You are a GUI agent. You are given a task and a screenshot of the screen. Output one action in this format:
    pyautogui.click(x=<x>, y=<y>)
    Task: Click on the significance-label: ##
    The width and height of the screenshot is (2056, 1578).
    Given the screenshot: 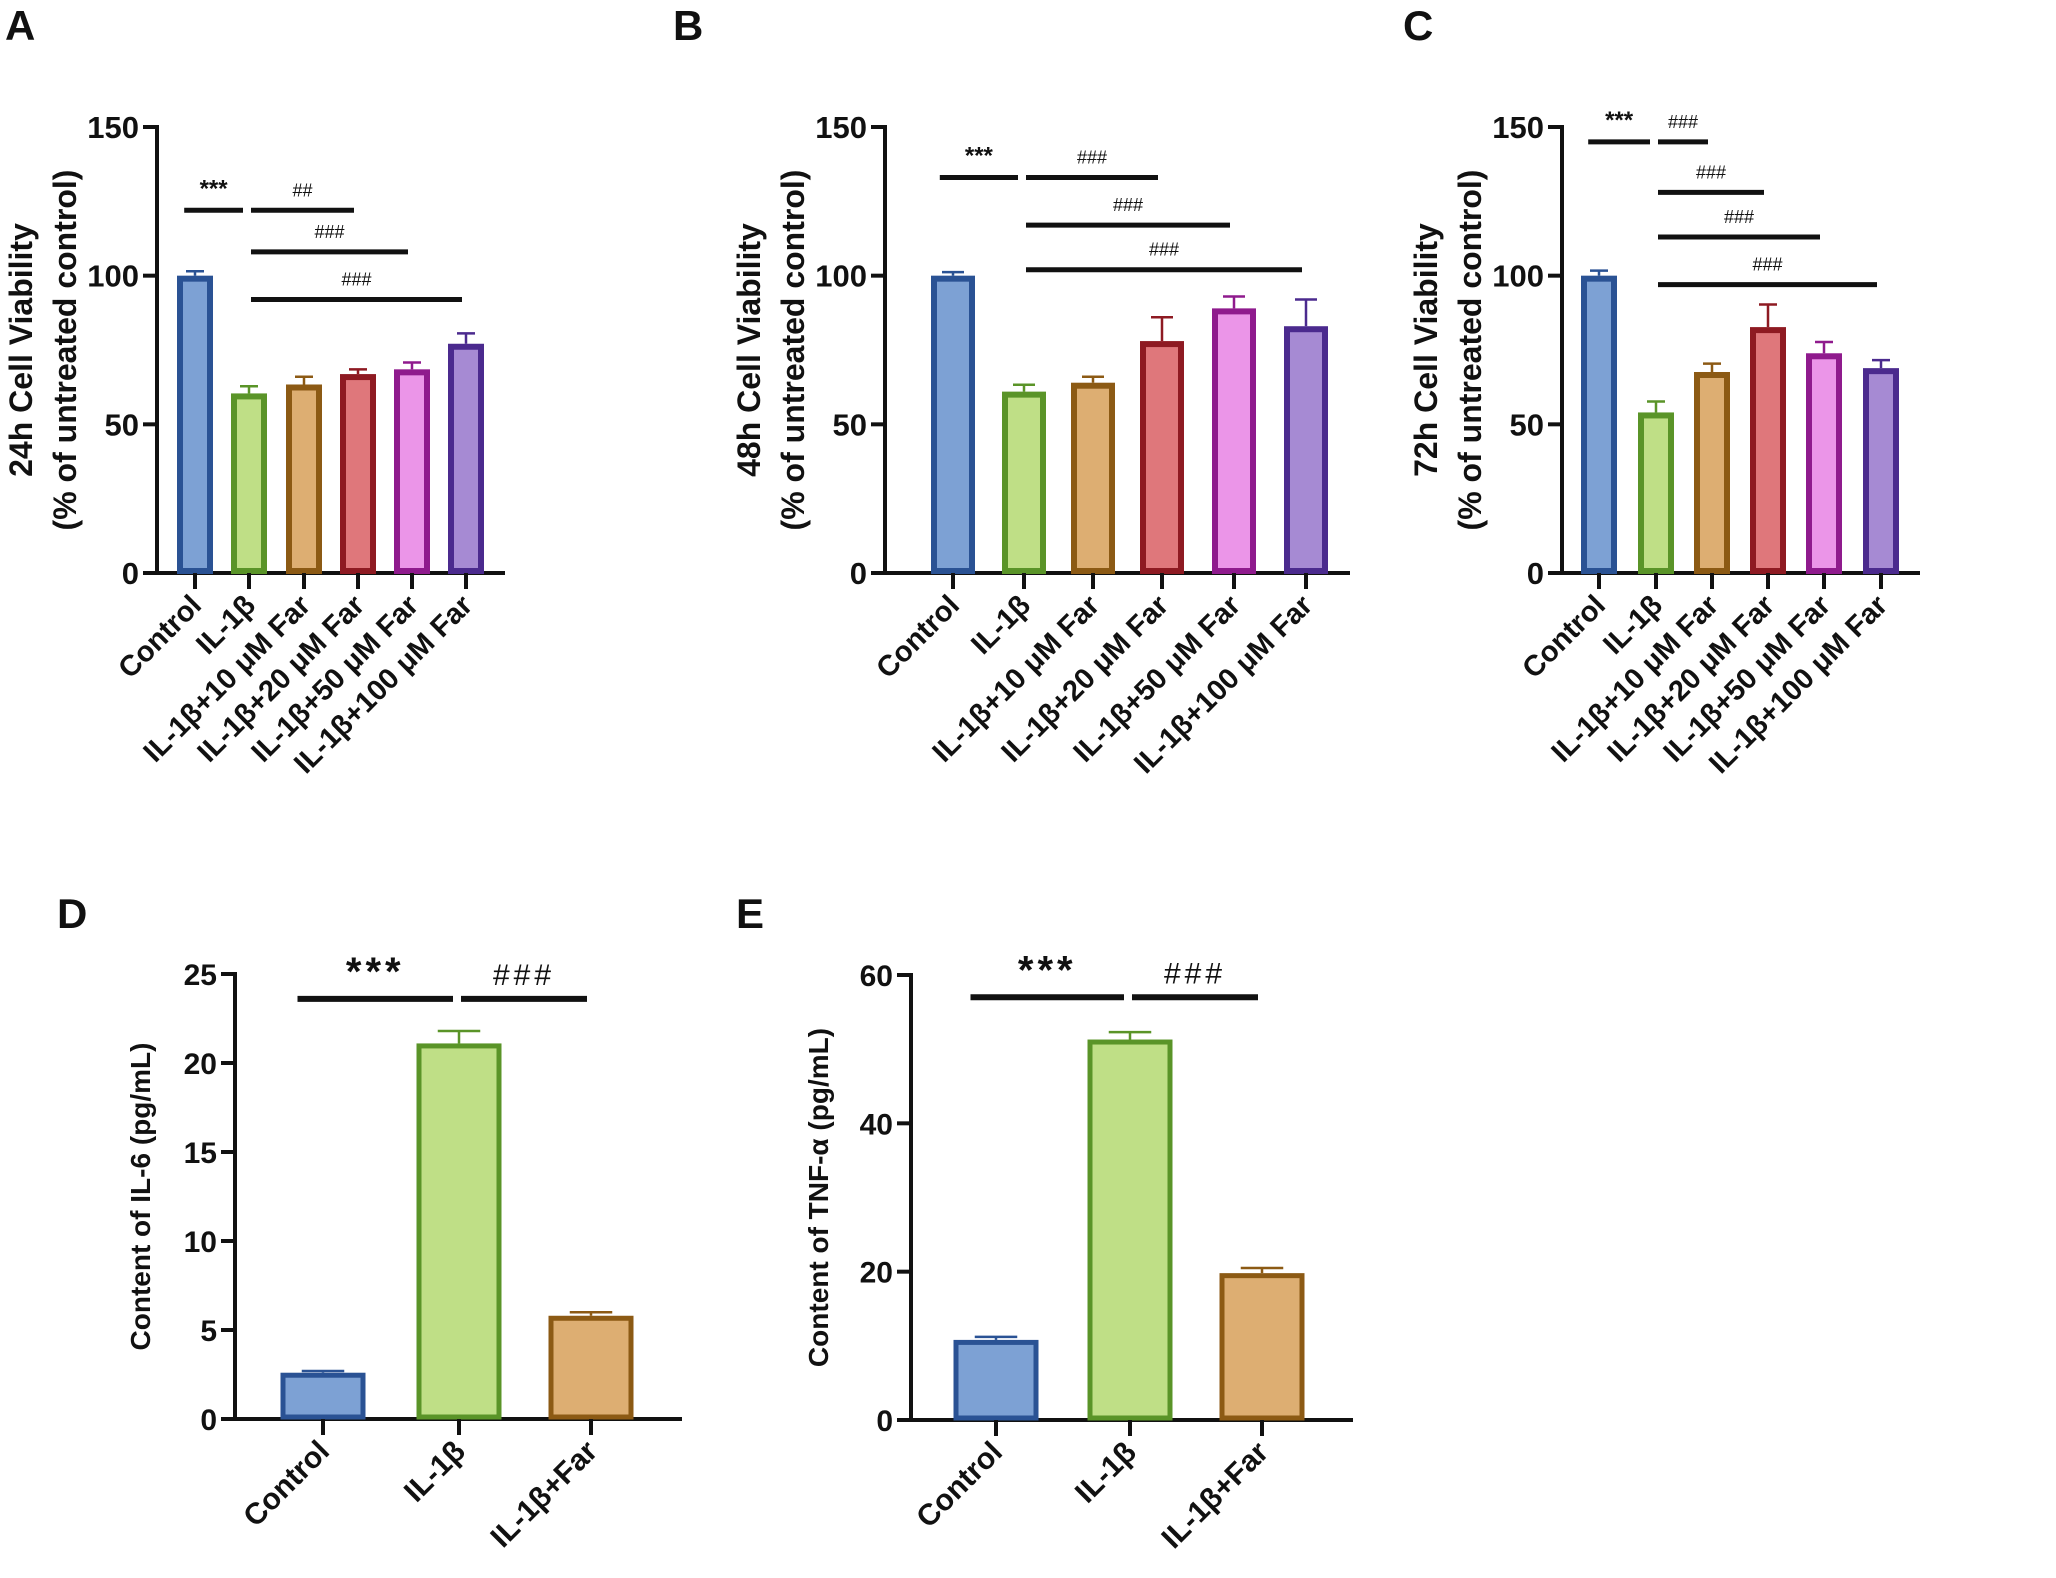 What is the action you would take?
    pyautogui.click(x=302, y=190)
    